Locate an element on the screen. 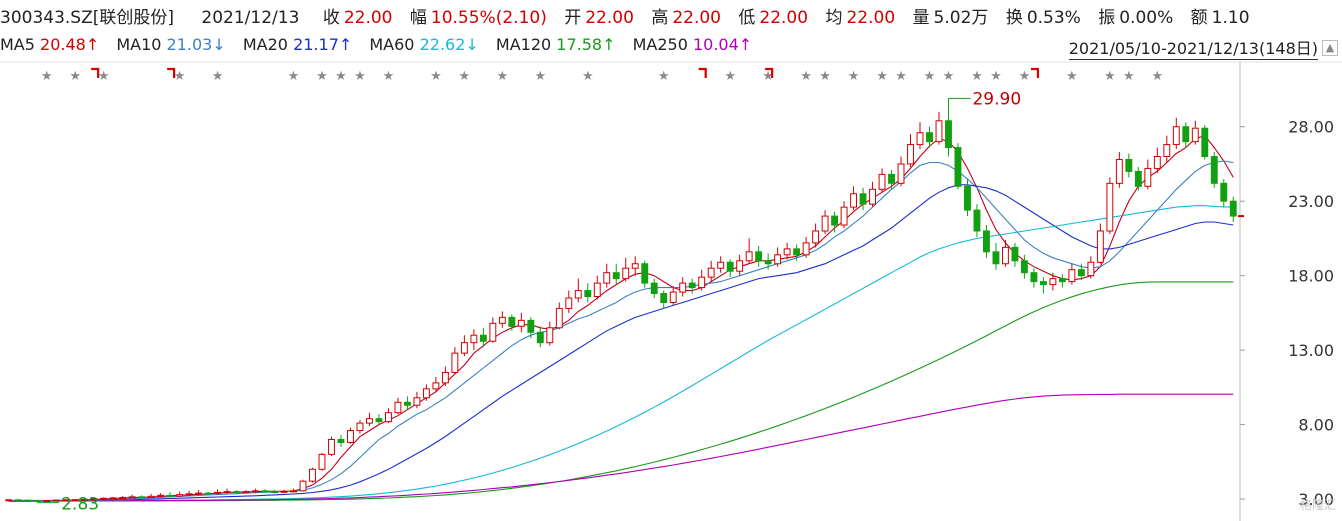  amount-caption: 额 is located at coordinates (1199, 18).